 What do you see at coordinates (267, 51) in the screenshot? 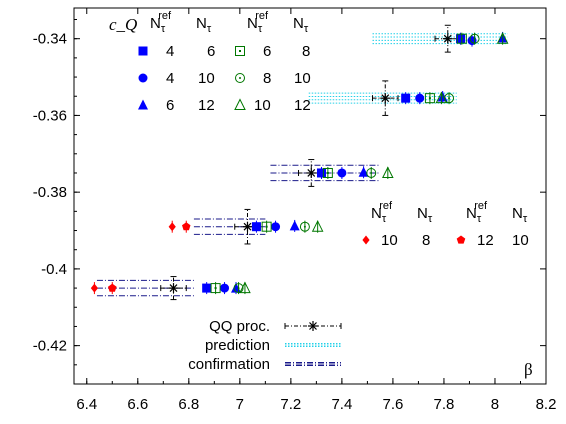
I see `legend-ref-value: 6` at bounding box center [267, 51].